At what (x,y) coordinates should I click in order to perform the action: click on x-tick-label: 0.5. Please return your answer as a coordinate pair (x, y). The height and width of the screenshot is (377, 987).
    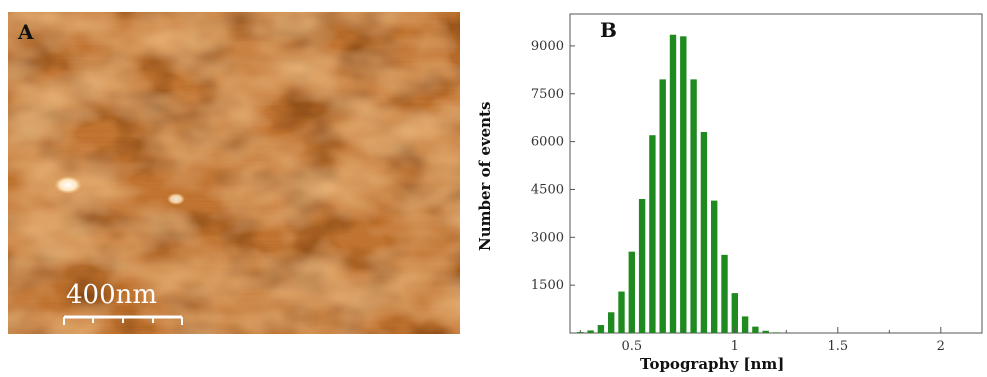
    Looking at the image, I should click on (631, 346).